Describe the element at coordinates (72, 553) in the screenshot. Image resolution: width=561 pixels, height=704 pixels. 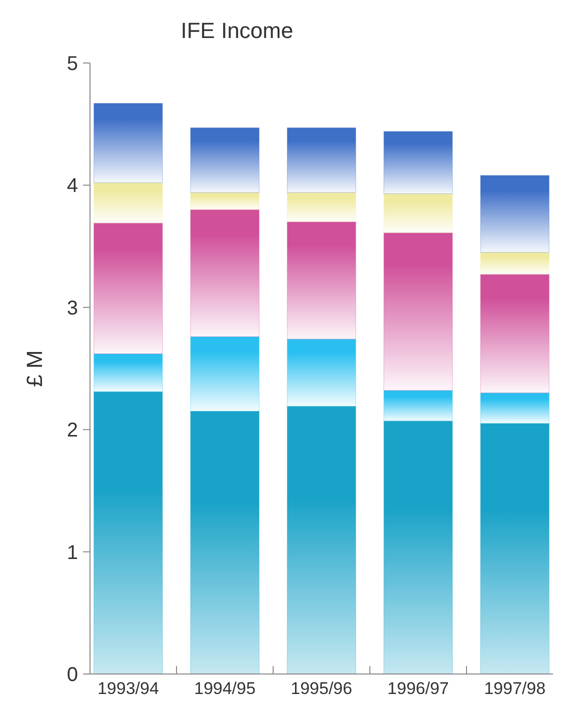
I see `y-tick-label: 1` at that location.